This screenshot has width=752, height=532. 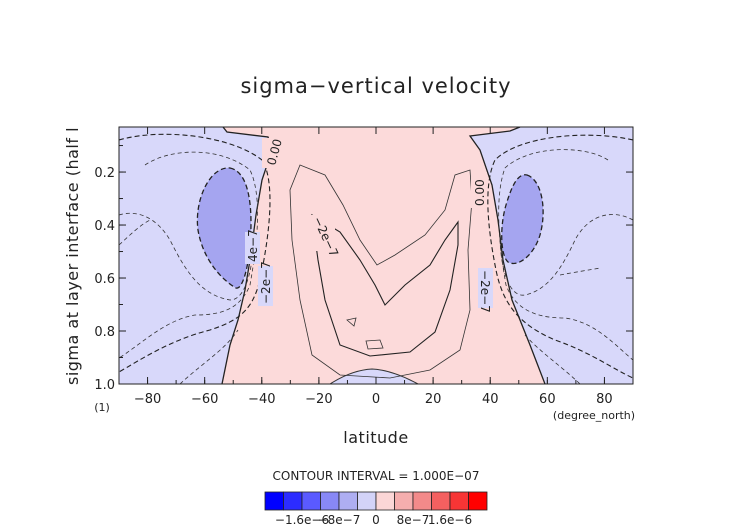 I want to click on x-tick-label: 40, so click(x=490, y=399).